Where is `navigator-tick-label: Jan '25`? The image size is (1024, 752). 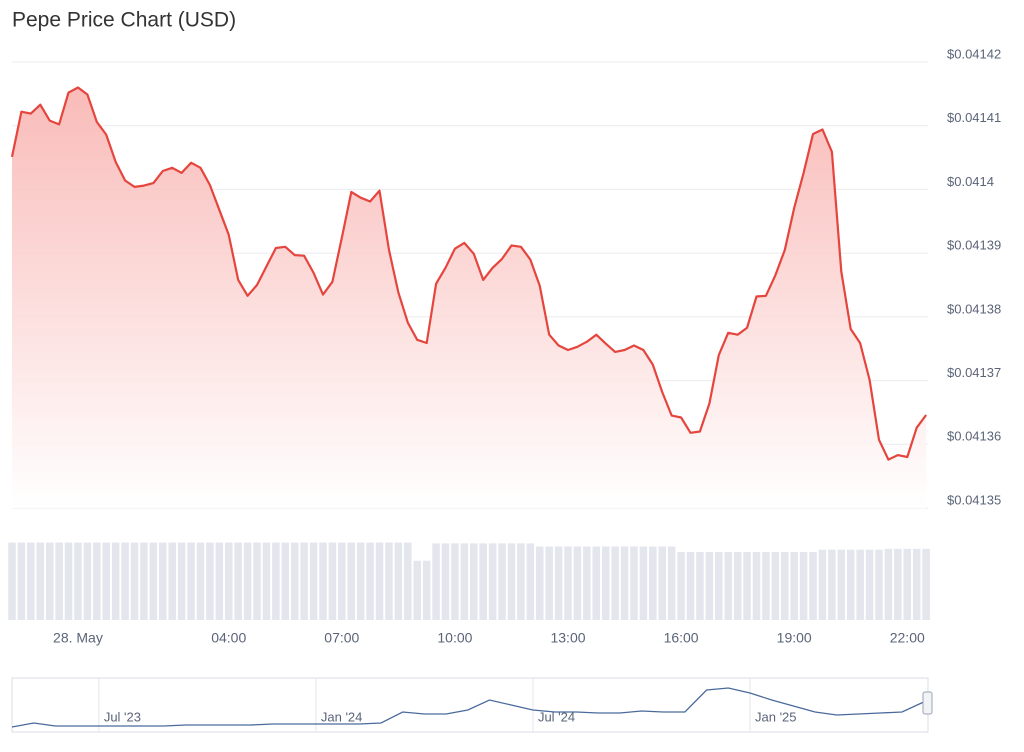
navigator-tick-label: Jan '25 is located at coordinates (776, 716).